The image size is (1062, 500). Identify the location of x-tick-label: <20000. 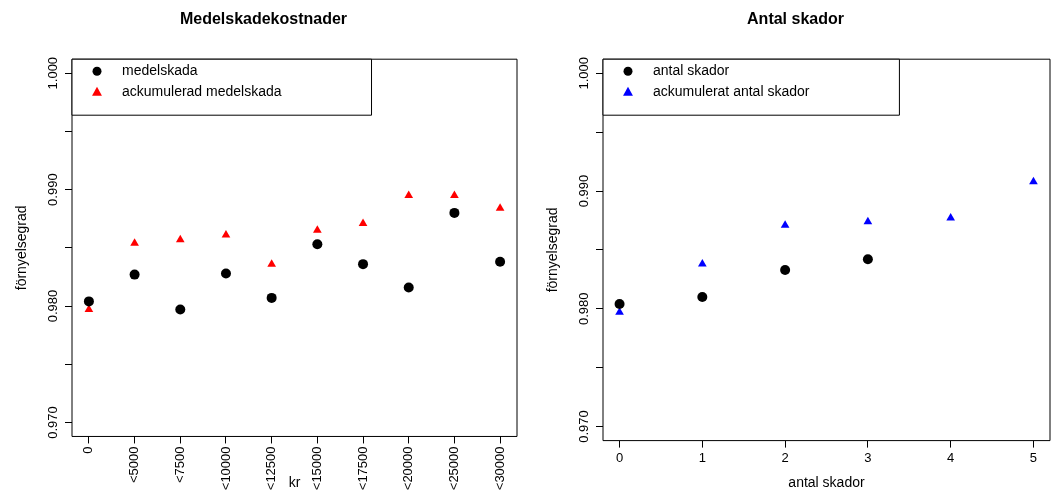
(408, 468).